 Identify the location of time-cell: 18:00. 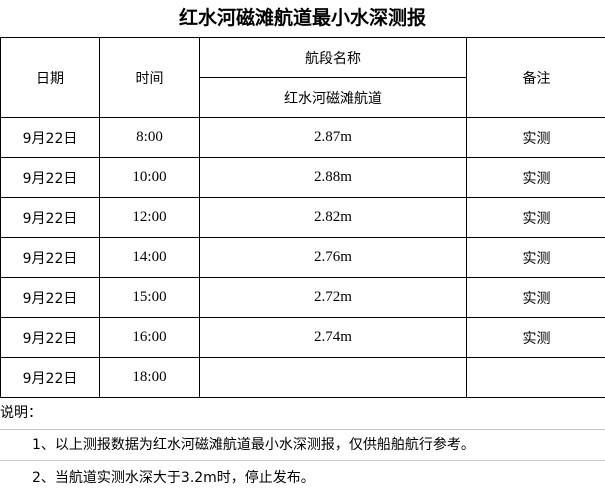
(149, 377).